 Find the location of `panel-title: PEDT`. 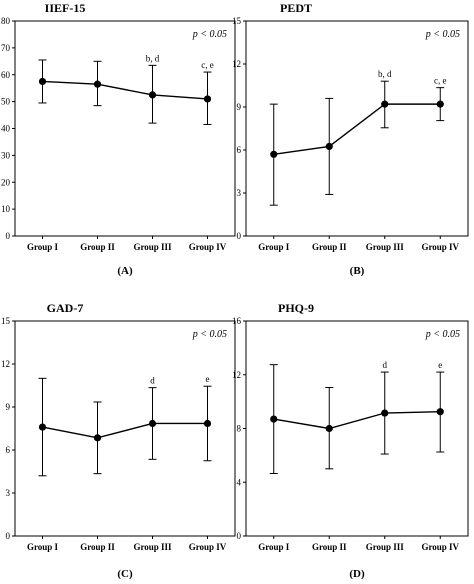

panel-title: PEDT is located at coordinates (296, 8).